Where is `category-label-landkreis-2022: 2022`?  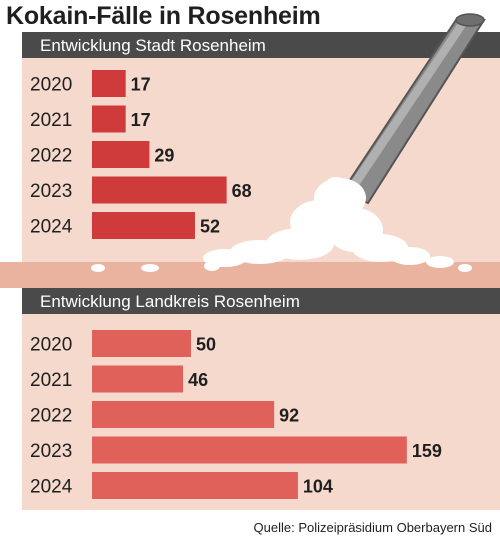
category-label-landkreis-2022: 2022 is located at coordinates (51, 416).